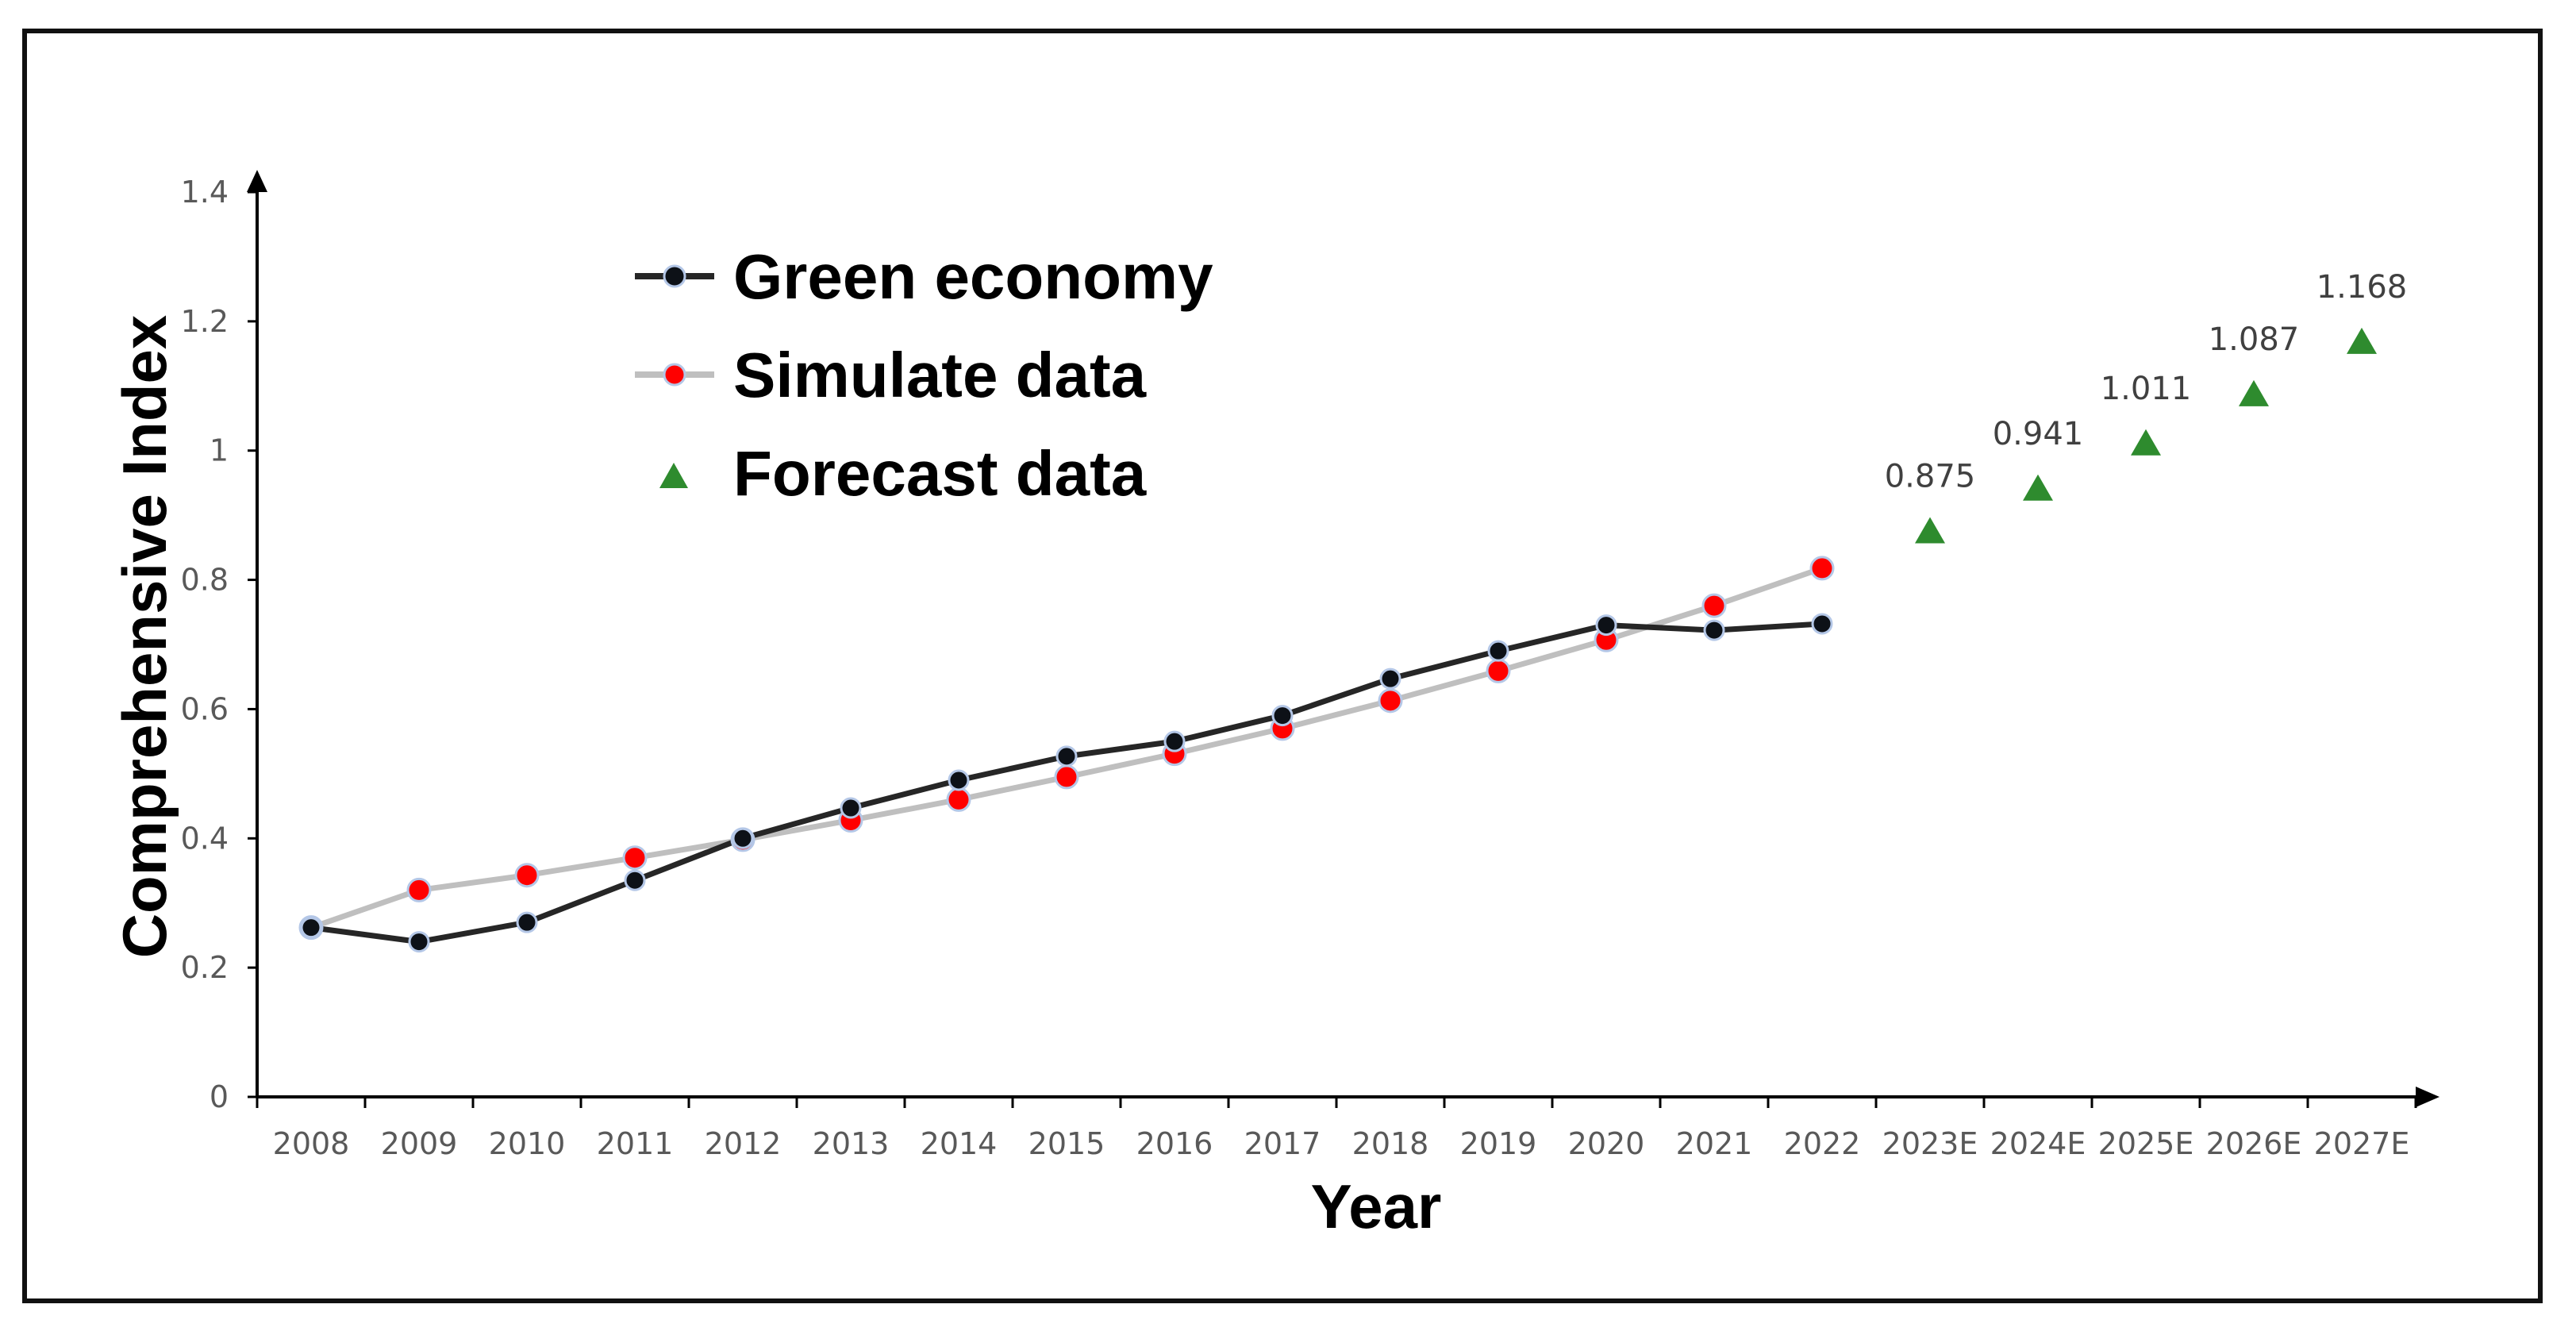  Describe the element at coordinates (205, 581) in the screenshot. I see `y-tick-label: 0.8` at that location.